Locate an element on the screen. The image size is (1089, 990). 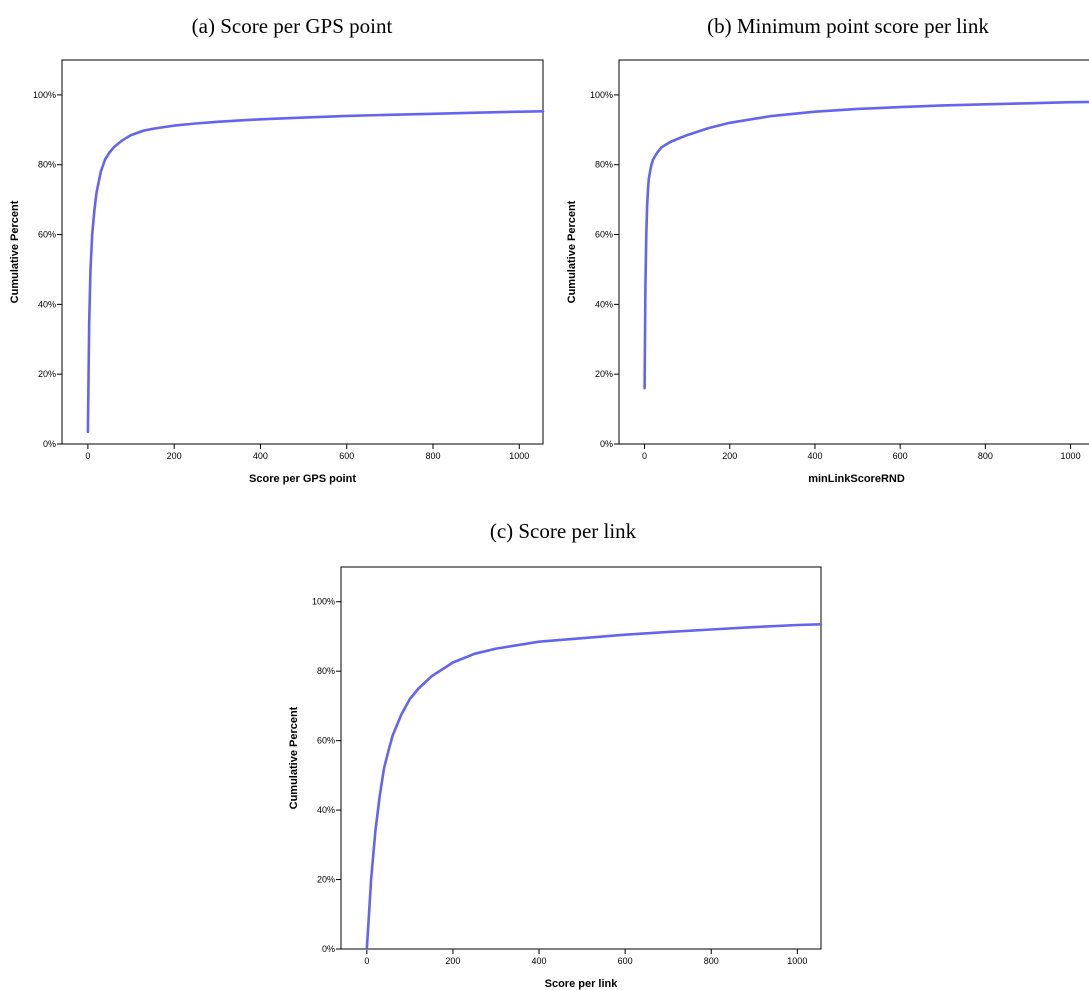
caption-a: (a) Score per GPS point is located at coordinates (292, 26).